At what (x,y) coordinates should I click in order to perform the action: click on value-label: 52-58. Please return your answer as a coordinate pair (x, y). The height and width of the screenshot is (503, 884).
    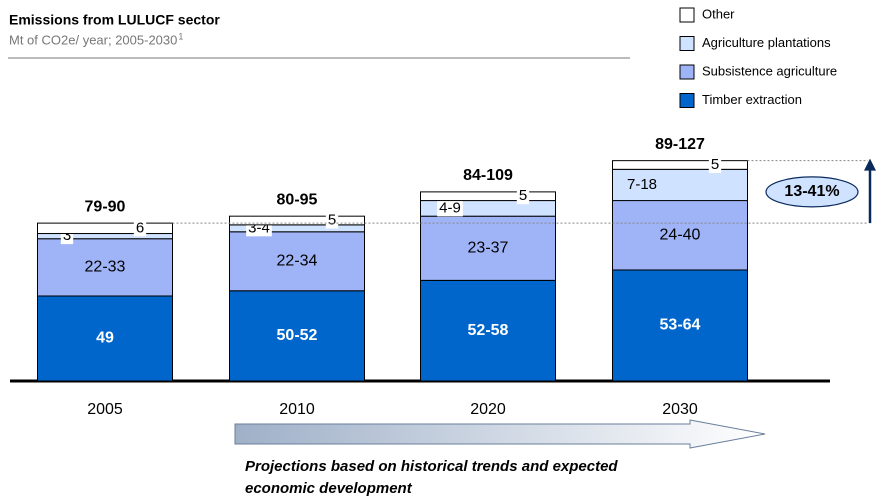
    Looking at the image, I should click on (488, 330).